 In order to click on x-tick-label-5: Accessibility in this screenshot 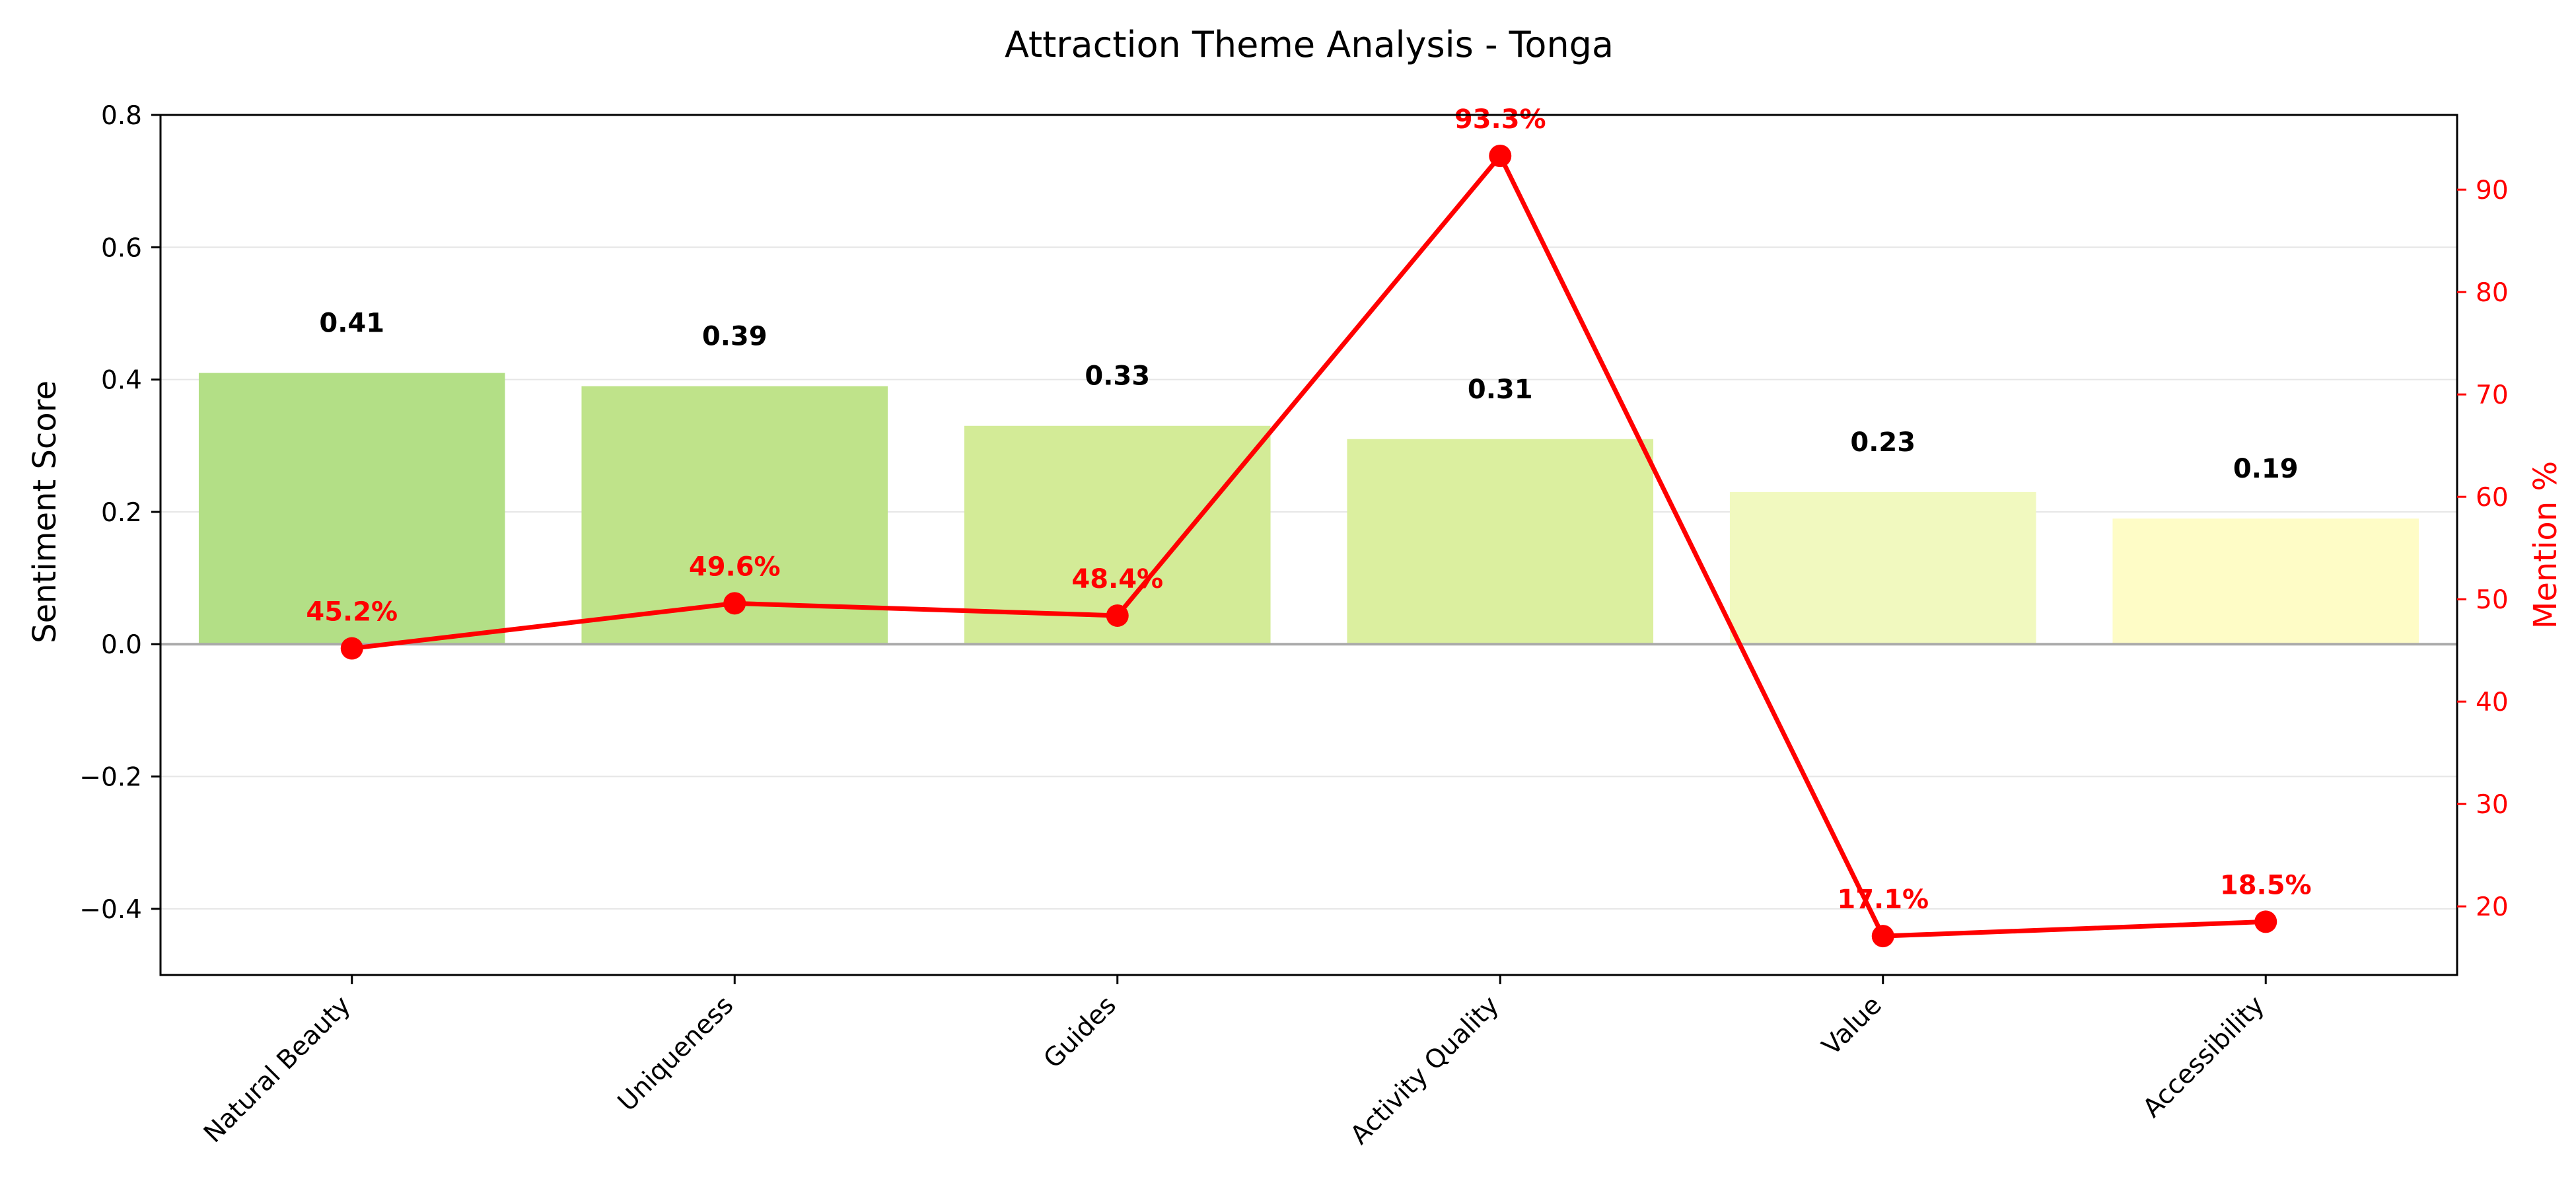, I will do `click(2204, 1057)`.